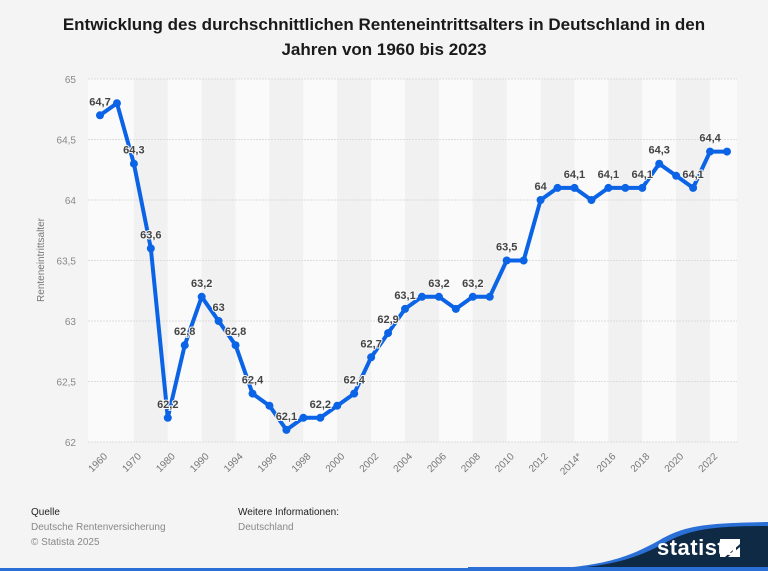 The width and height of the screenshot is (768, 571). Describe the element at coordinates (387, 320) in the screenshot. I see `data-label: 62,9` at that location.